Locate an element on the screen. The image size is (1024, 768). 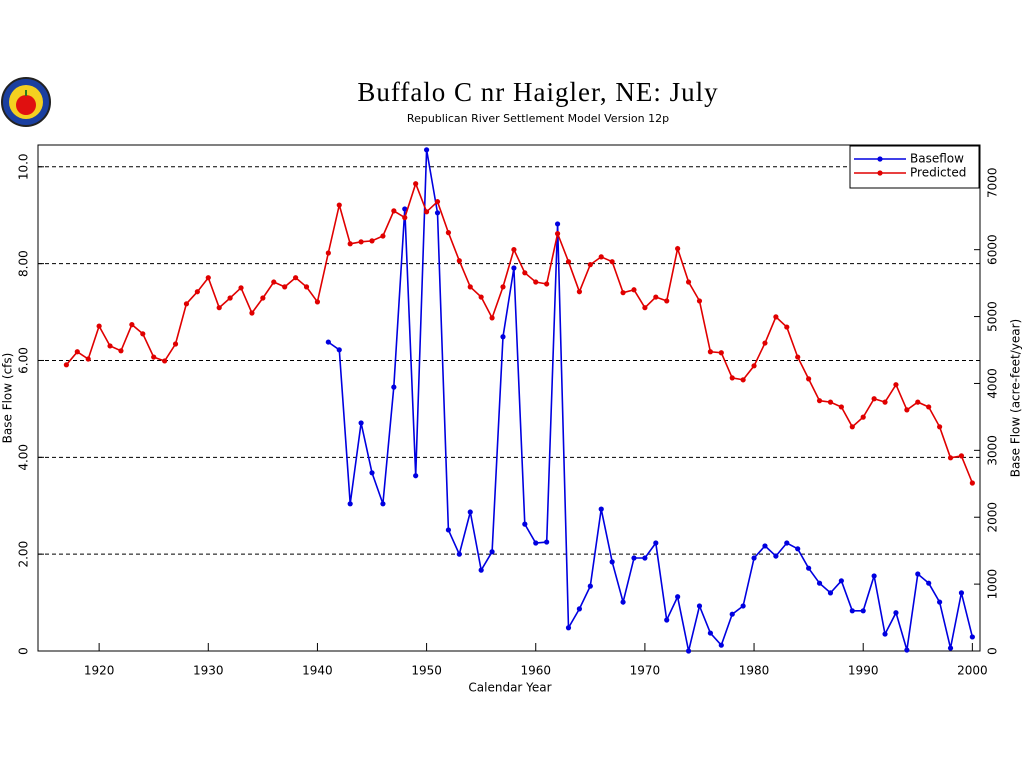
x-tick-label: 1920 is located at coordinates (99, 671).